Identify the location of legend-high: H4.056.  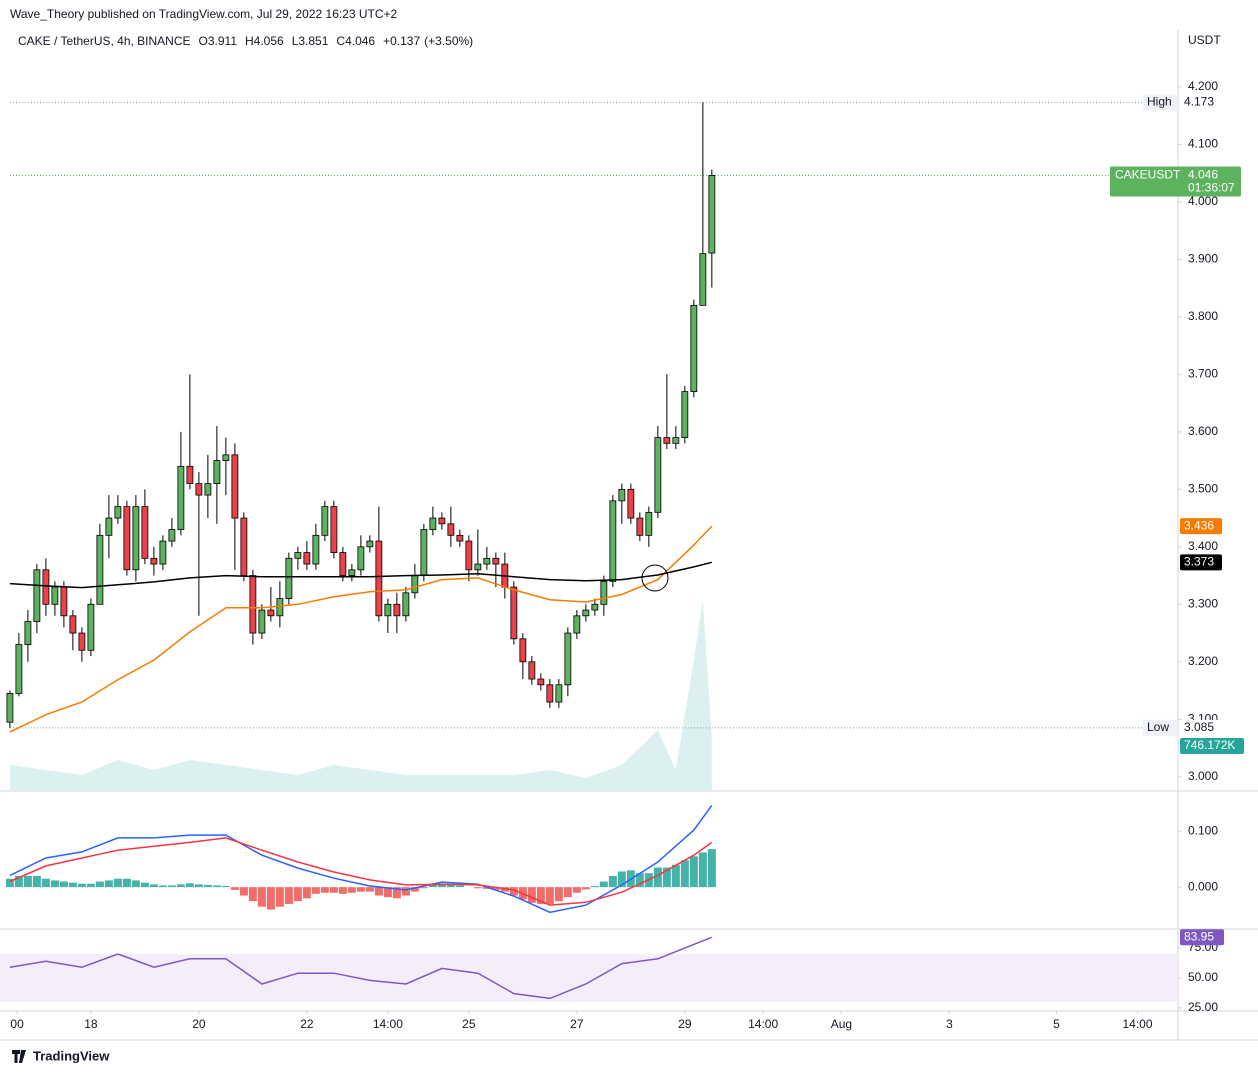
(264, 41).